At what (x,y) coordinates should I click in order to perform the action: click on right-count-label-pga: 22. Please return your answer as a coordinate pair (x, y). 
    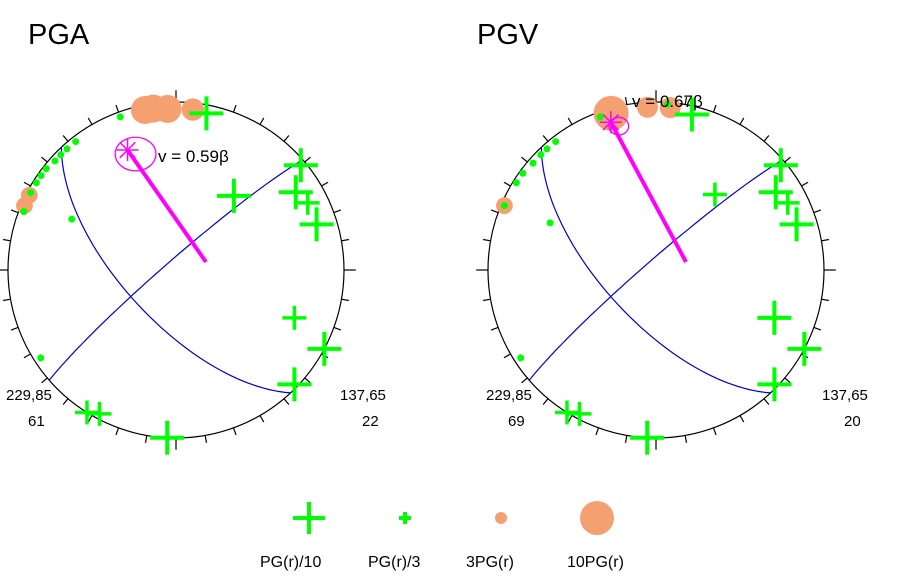
    Looking at the image, I should click on (370, 421).